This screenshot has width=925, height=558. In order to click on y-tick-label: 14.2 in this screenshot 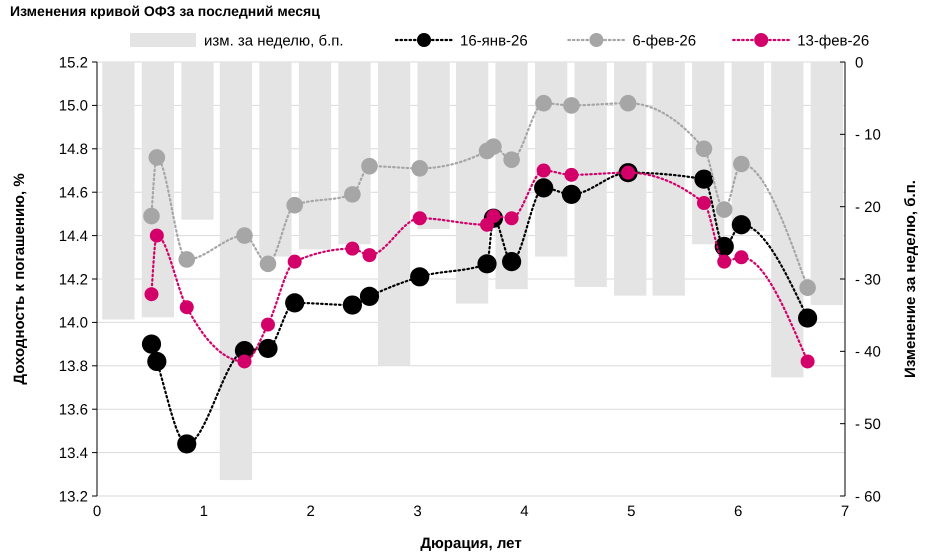, I will do `click(73, 279)`.